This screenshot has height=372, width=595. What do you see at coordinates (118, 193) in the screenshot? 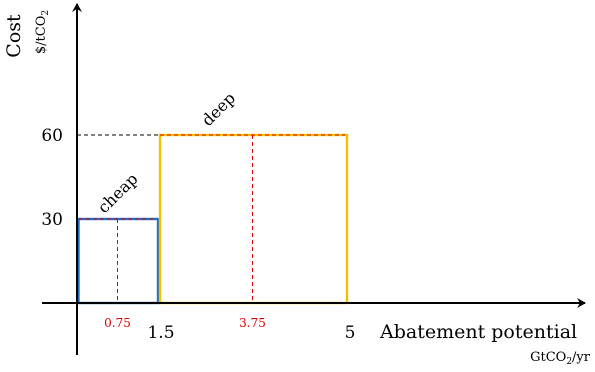
I see `series-label-cheap: cheap` at bounding box center [118, 193].